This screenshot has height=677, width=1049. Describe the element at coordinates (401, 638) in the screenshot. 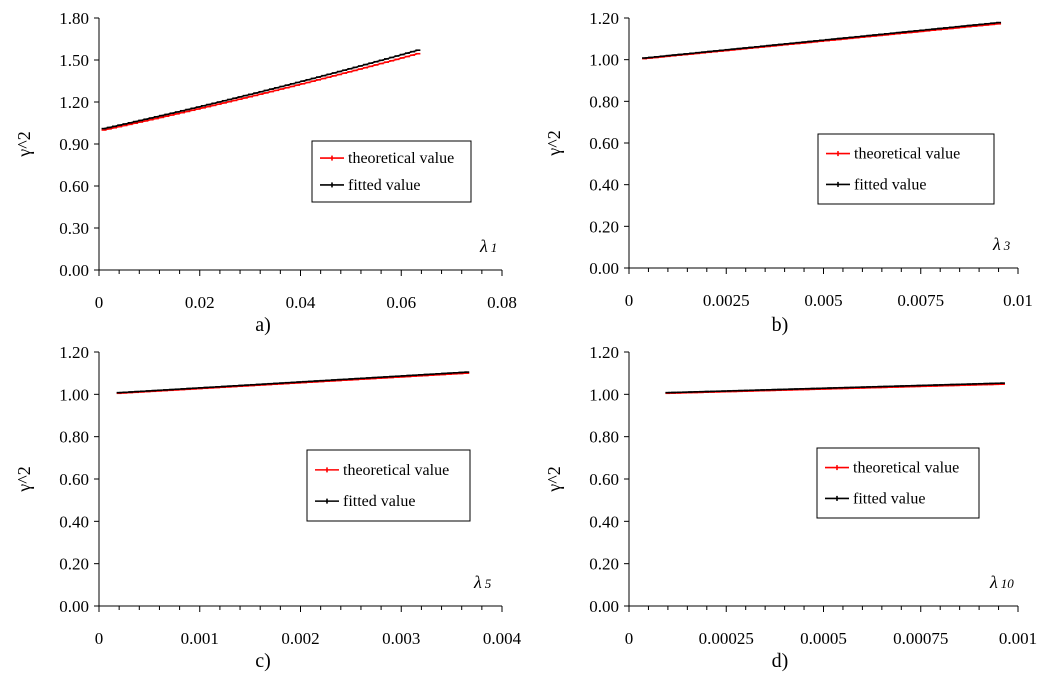

I see `x-tick-label: 0.003` at that location.